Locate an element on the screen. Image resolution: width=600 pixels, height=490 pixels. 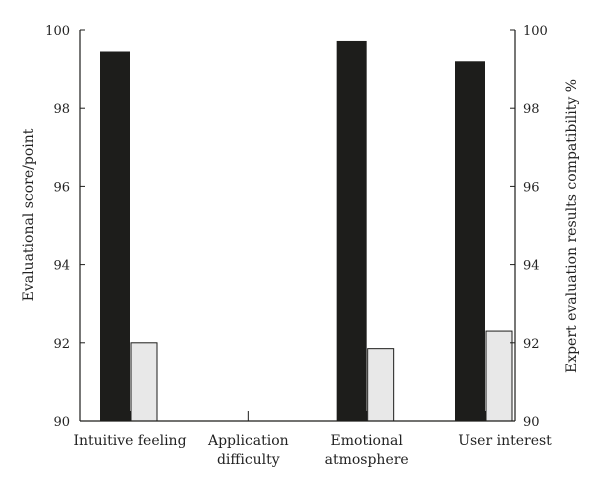
right-tick-label: 98 is located at coordinates (531, 109).